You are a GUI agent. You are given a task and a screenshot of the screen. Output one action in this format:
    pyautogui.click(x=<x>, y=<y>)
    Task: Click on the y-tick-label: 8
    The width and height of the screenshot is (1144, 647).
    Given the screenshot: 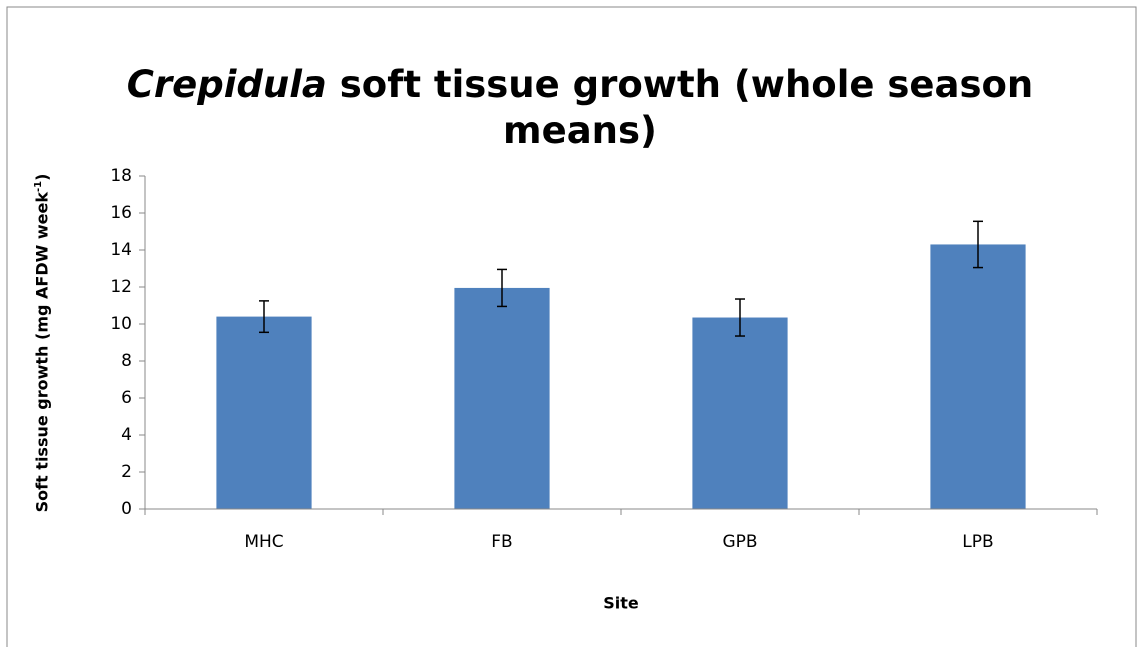 What is the action you would take?
    pyautogui.click(x=126, y=361)
    